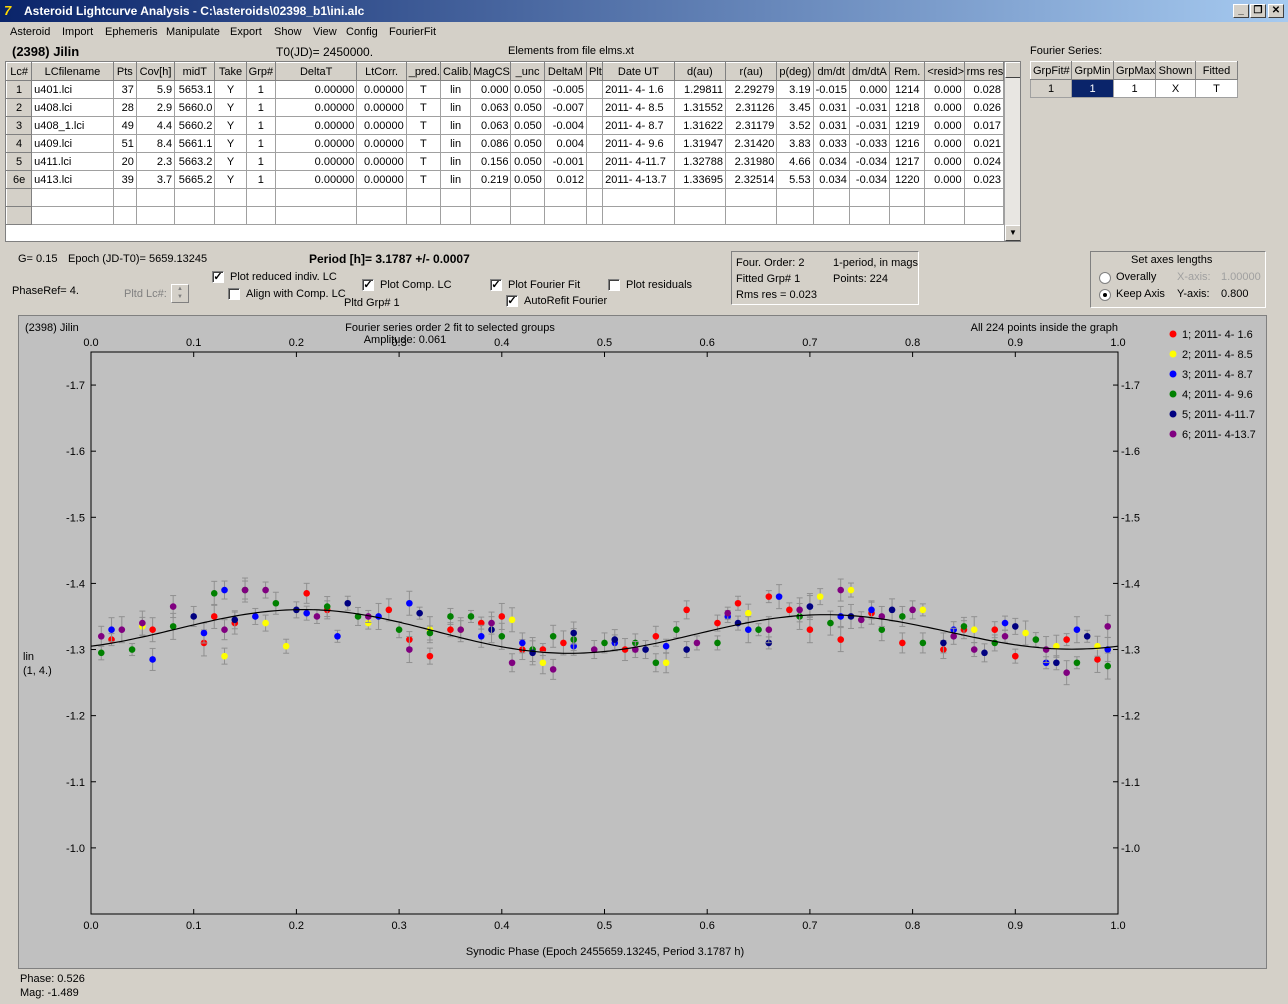 The width and height of the screenshot is (1288, 1004). What do you see at coordinates (831, 89) in the screenshot?
I see `table-cell: -0.015` at bounding box center [831, 89].